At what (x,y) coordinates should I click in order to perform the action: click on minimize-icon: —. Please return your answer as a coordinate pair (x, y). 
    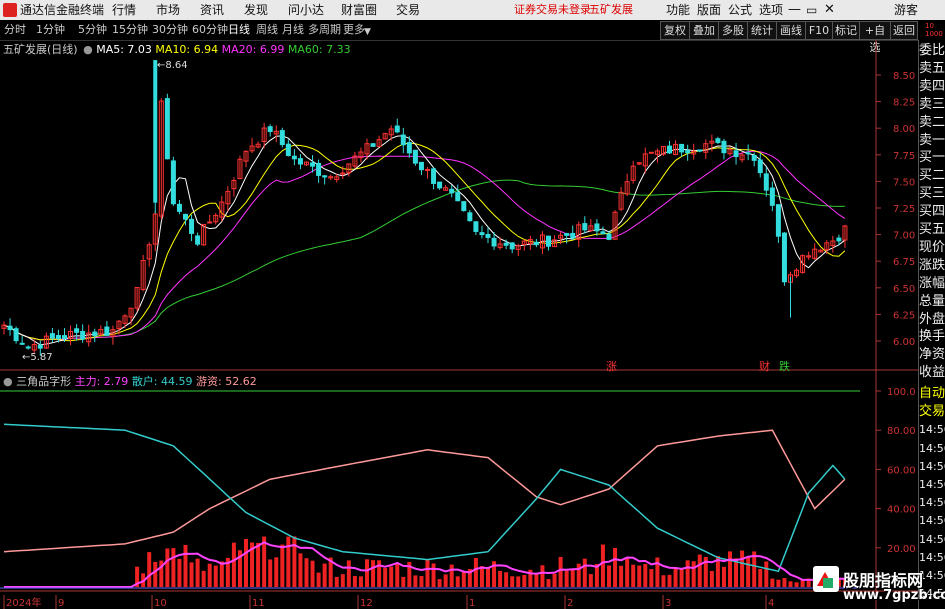
    Looking at the image, I should click on (794, 9).